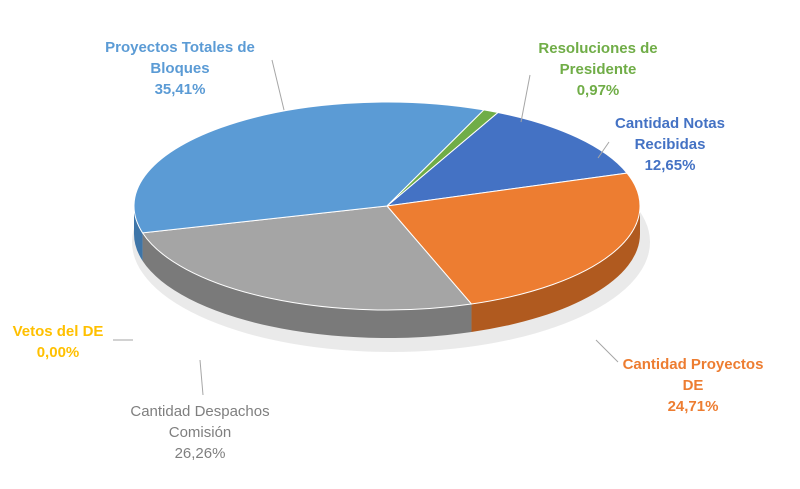  Describe the element at coordinates (670, 144) in the screenshot. I see `data-label-cantidad-notas-recibidas: Recibidas` at that location.